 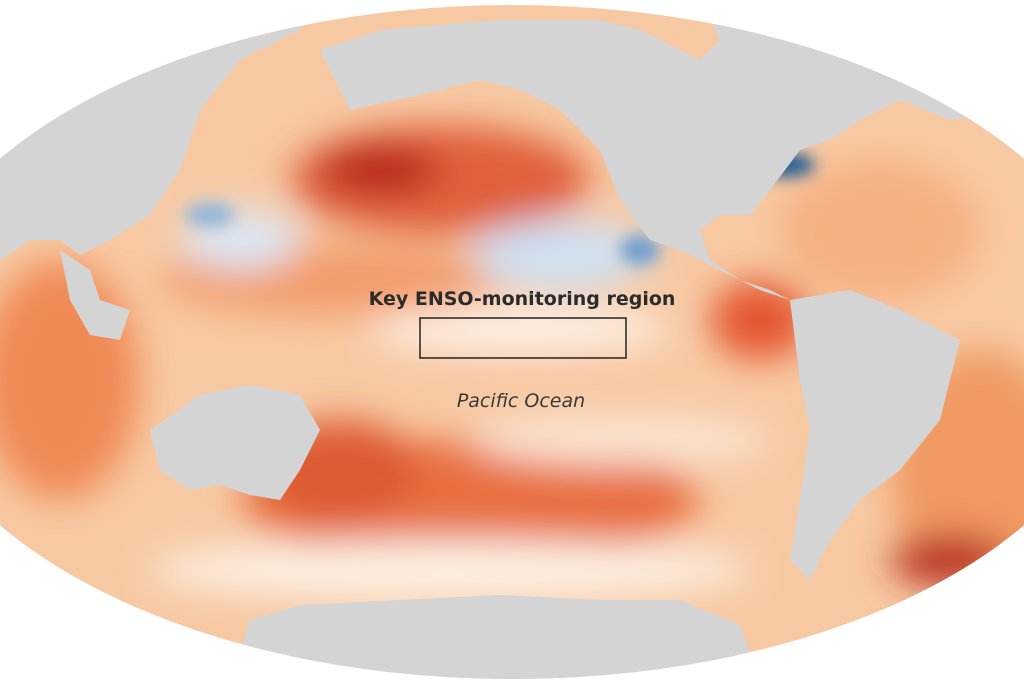 What do you see at coordinates (875, 435) in the screenshot?
I see `south-america` at bounding box center [875, 435].